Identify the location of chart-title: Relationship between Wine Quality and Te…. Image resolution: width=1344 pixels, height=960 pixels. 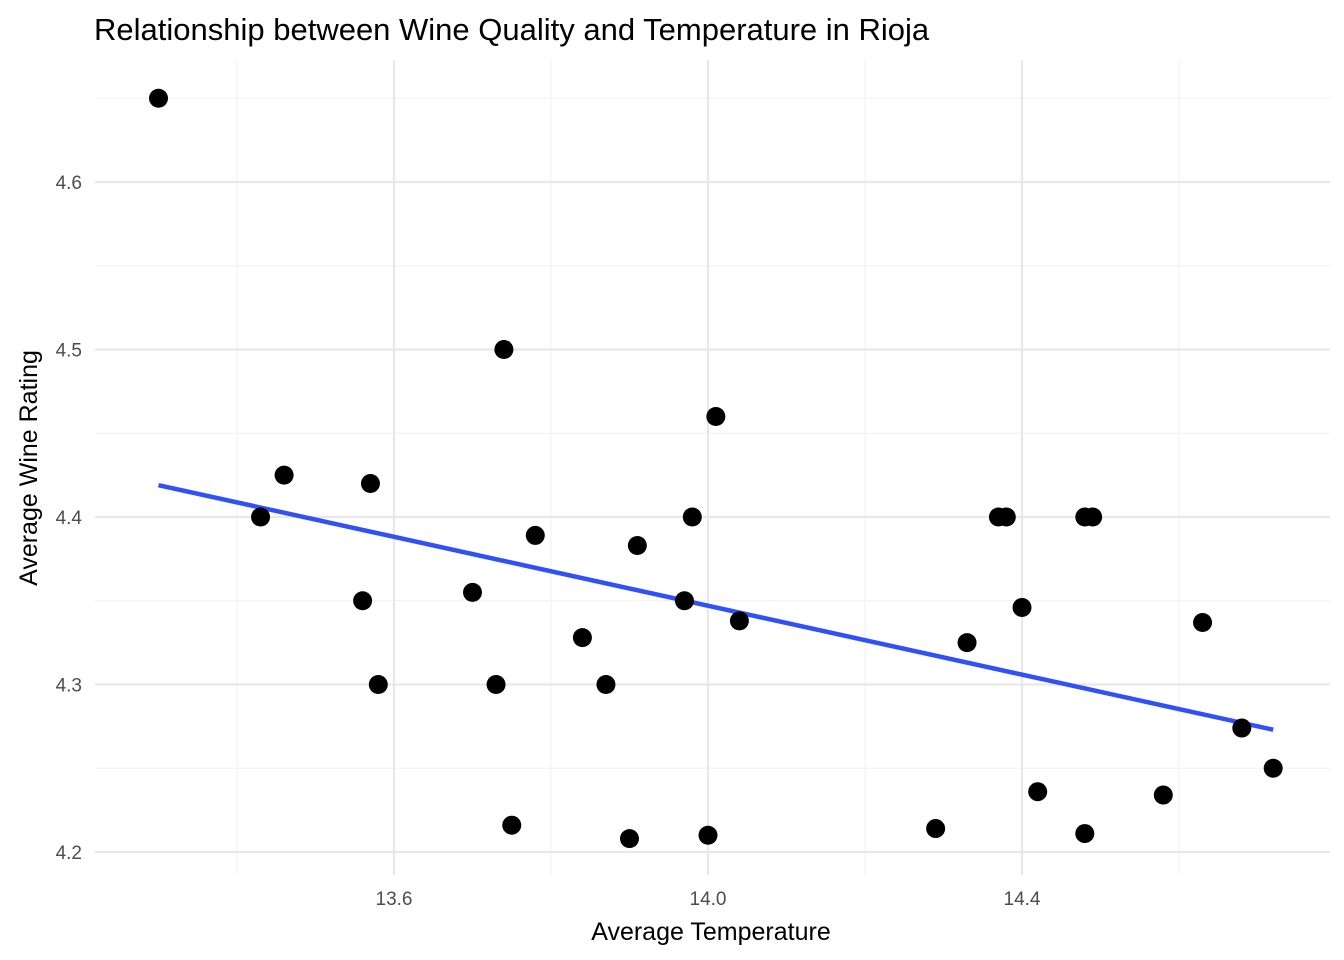
(512, 29).